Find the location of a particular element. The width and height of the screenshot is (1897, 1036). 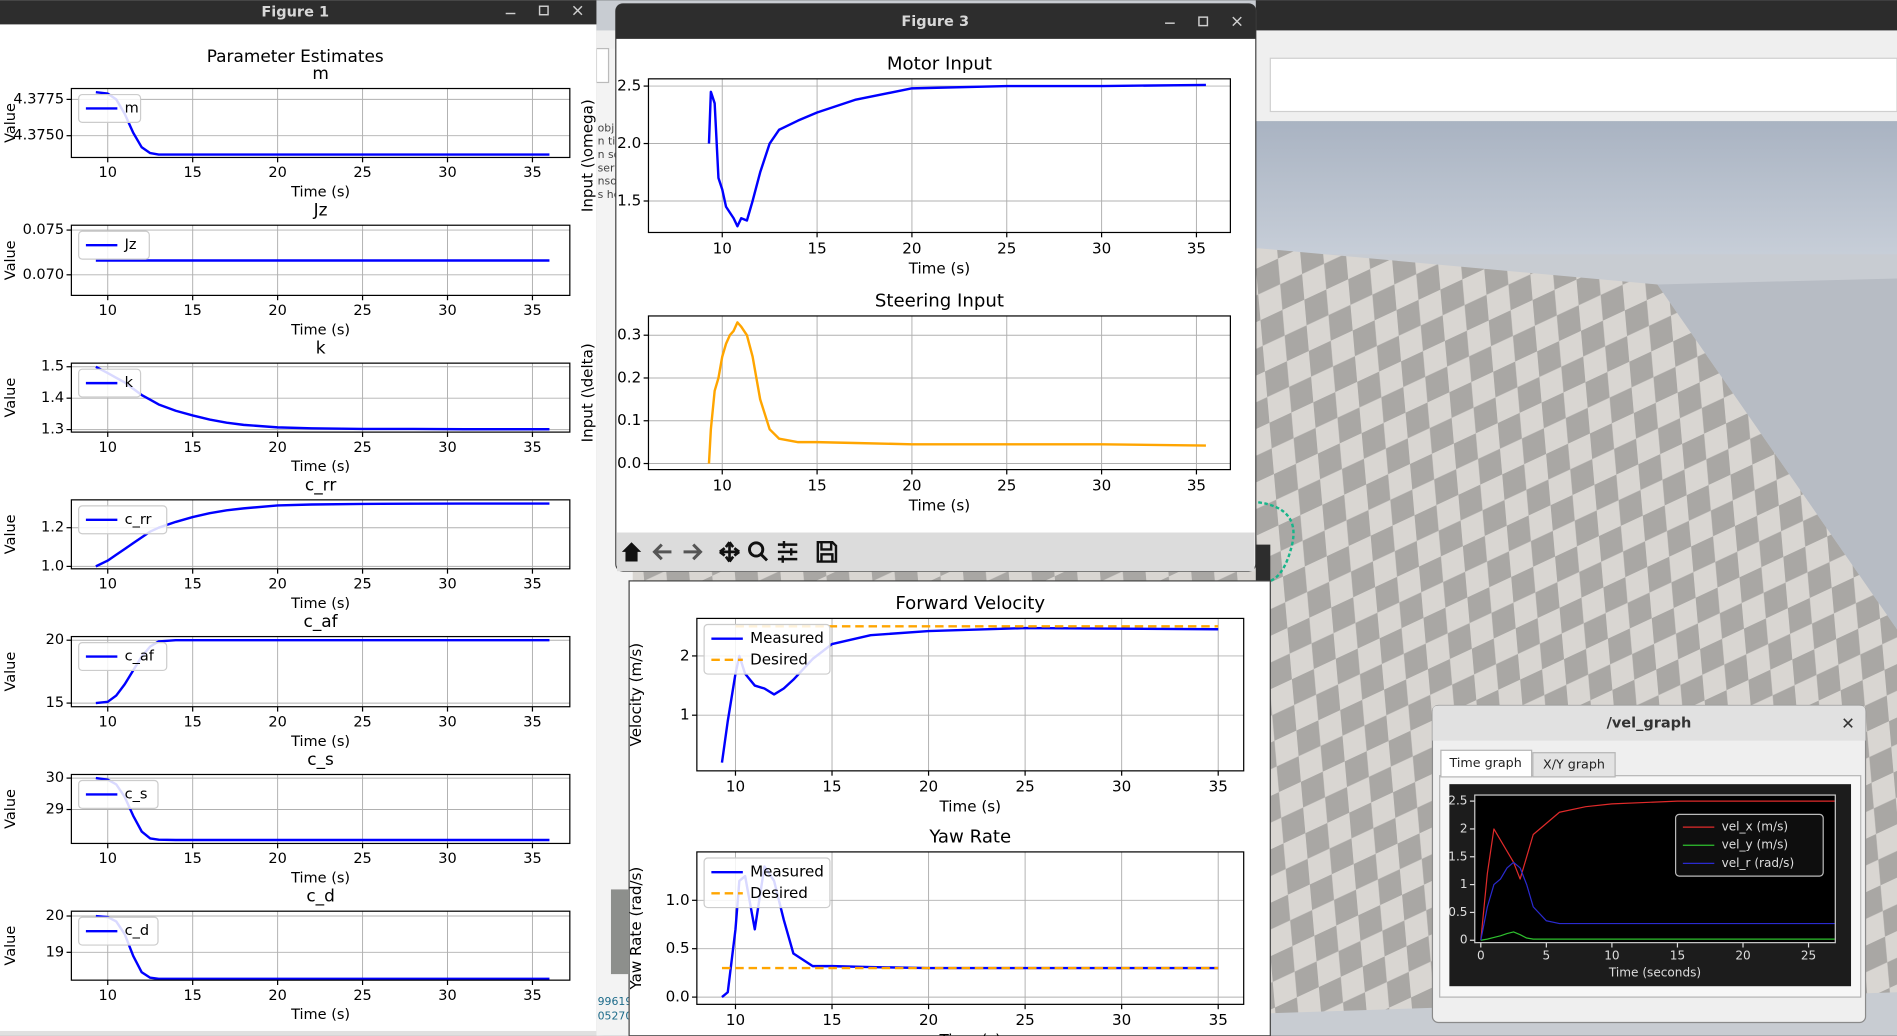

y-tick-label: 0 is located at coordinates (1464, 940).